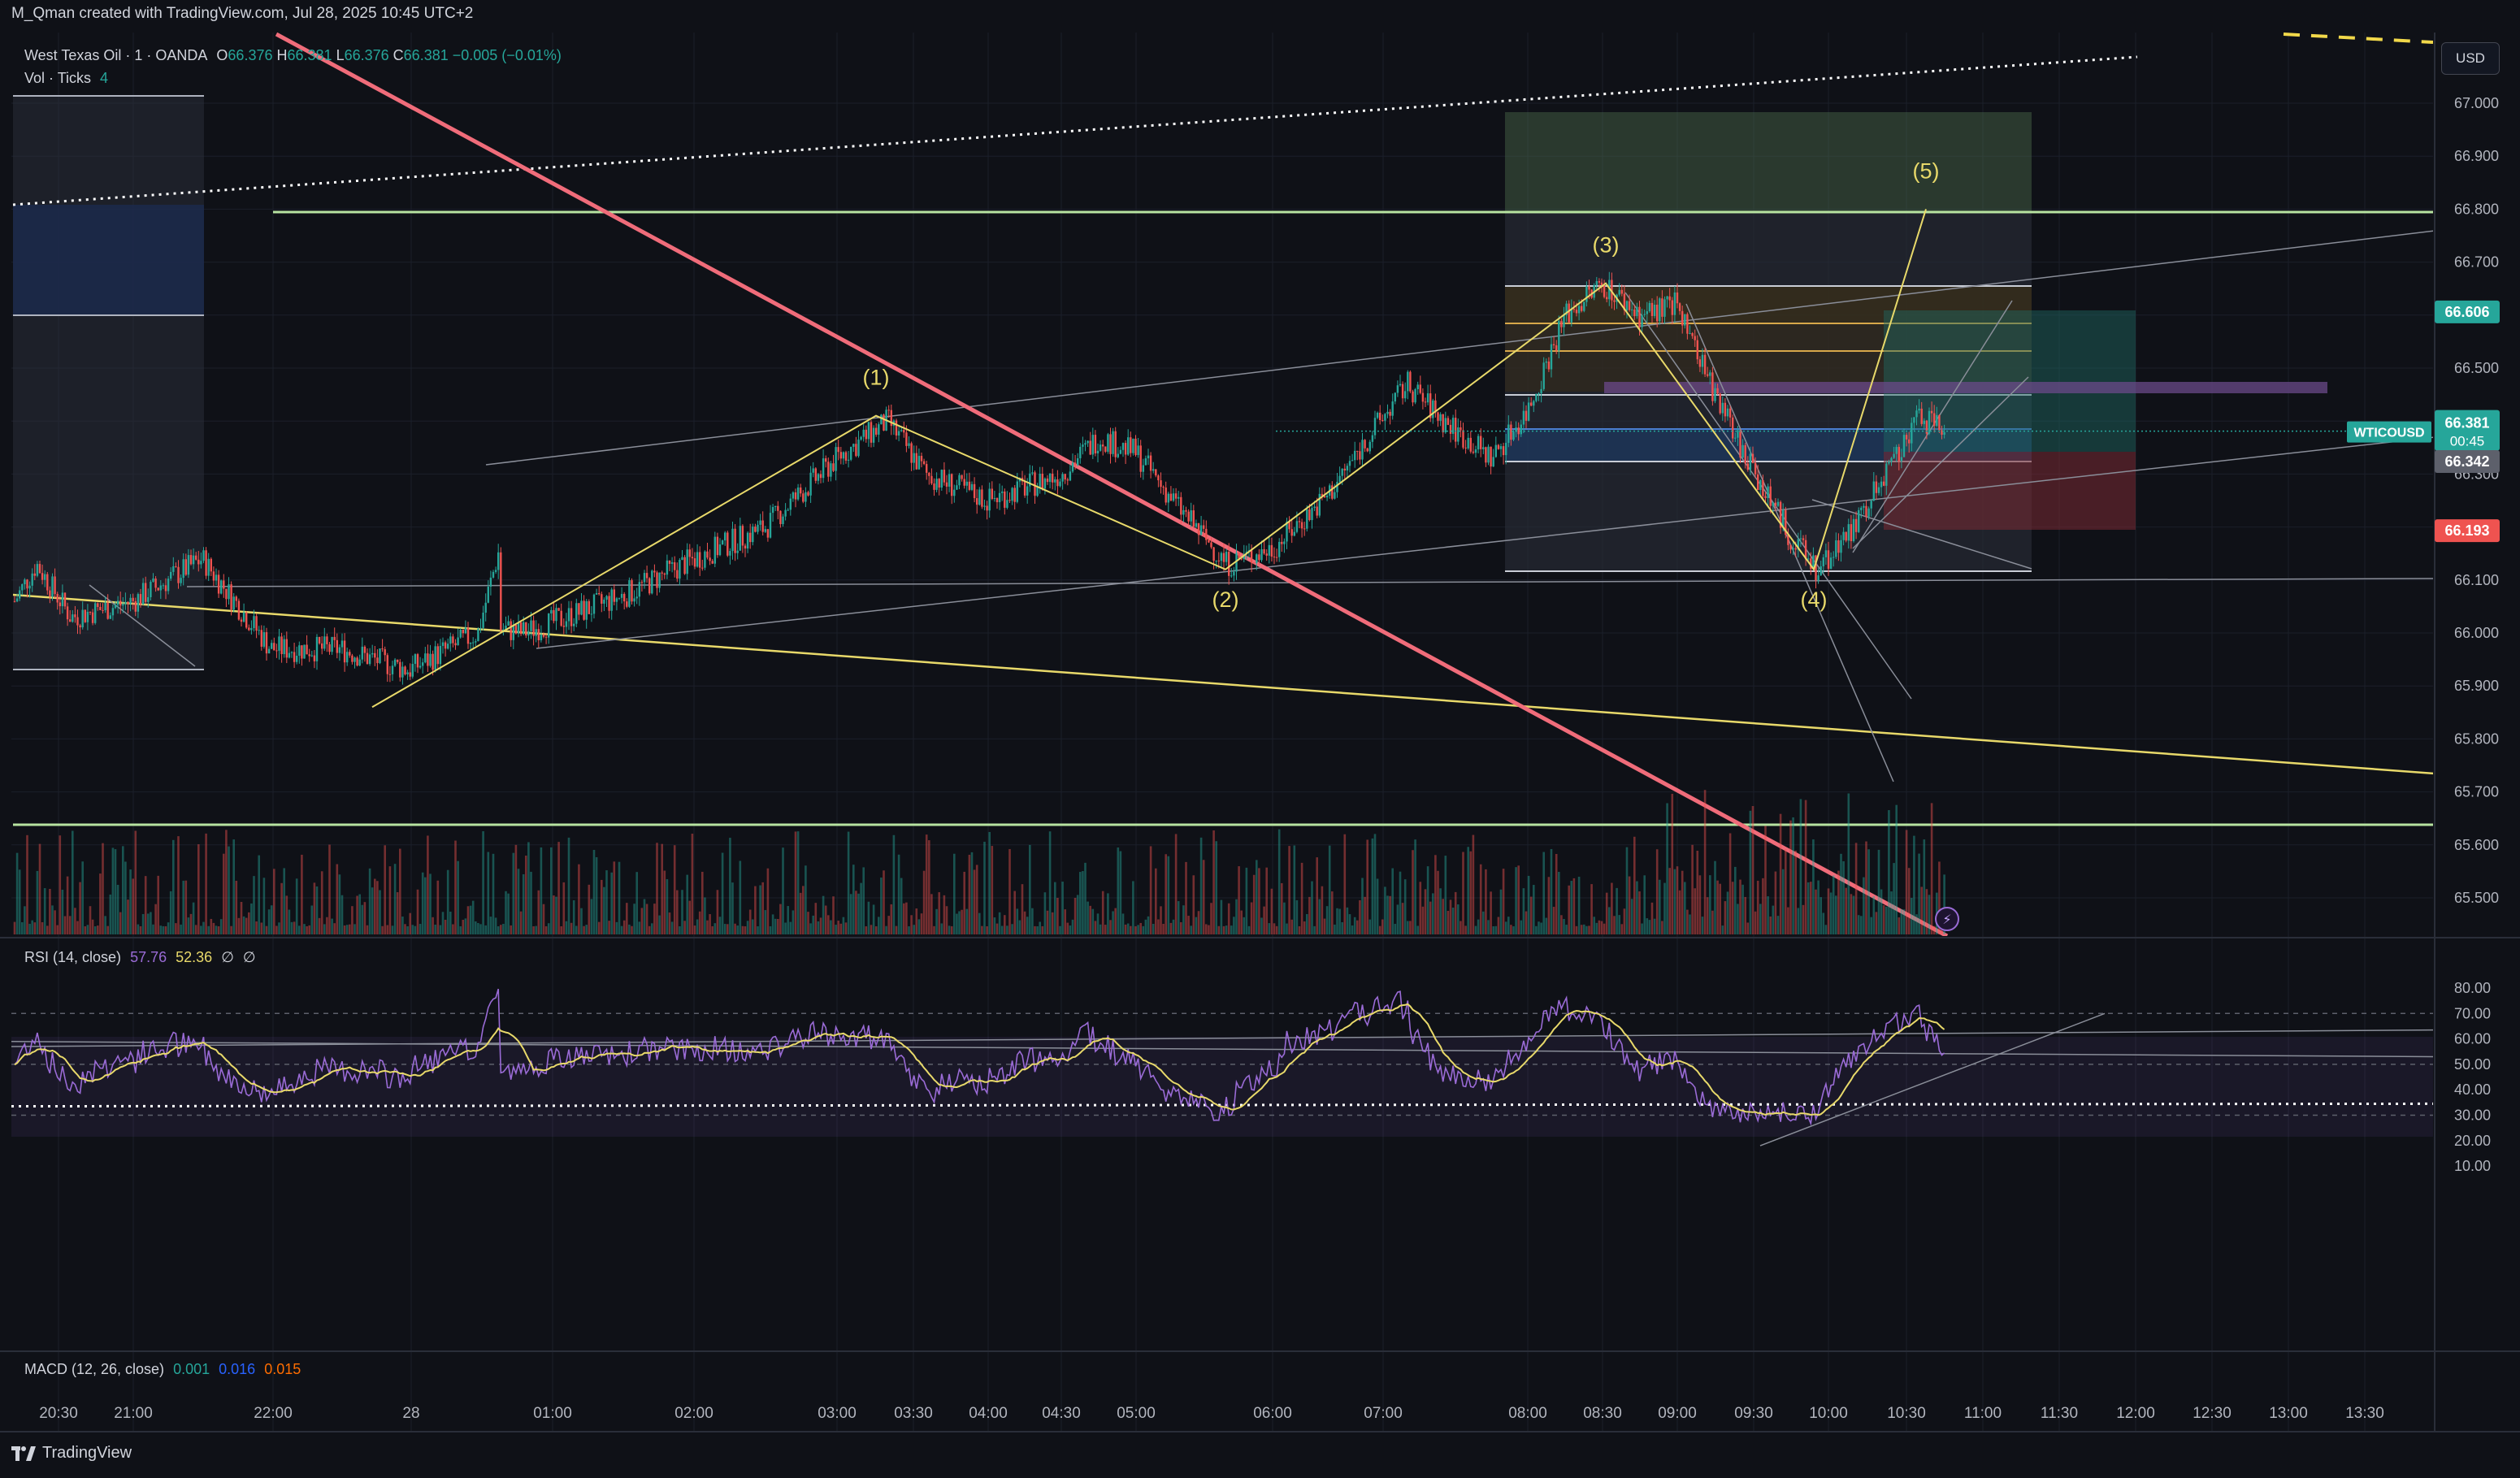  I want to click on rsi-tick-label: 30.00, so click(2472, 1115).